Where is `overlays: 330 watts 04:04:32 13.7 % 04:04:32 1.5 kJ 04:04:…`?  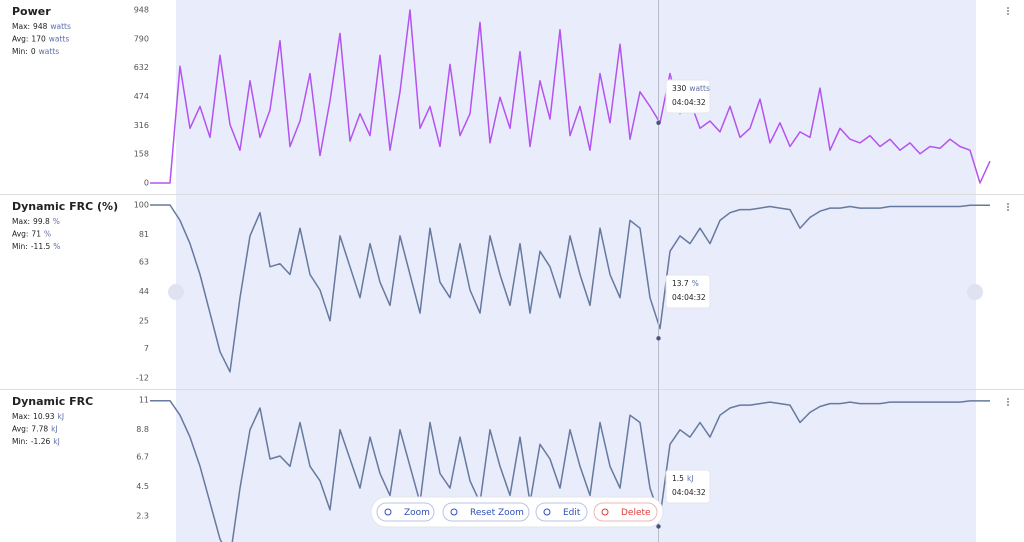
overlays: 330 watts 04:04:32 13.7 % 04:04:32 1.5 kJ 04:04:… is located at coordinates (683, 304).